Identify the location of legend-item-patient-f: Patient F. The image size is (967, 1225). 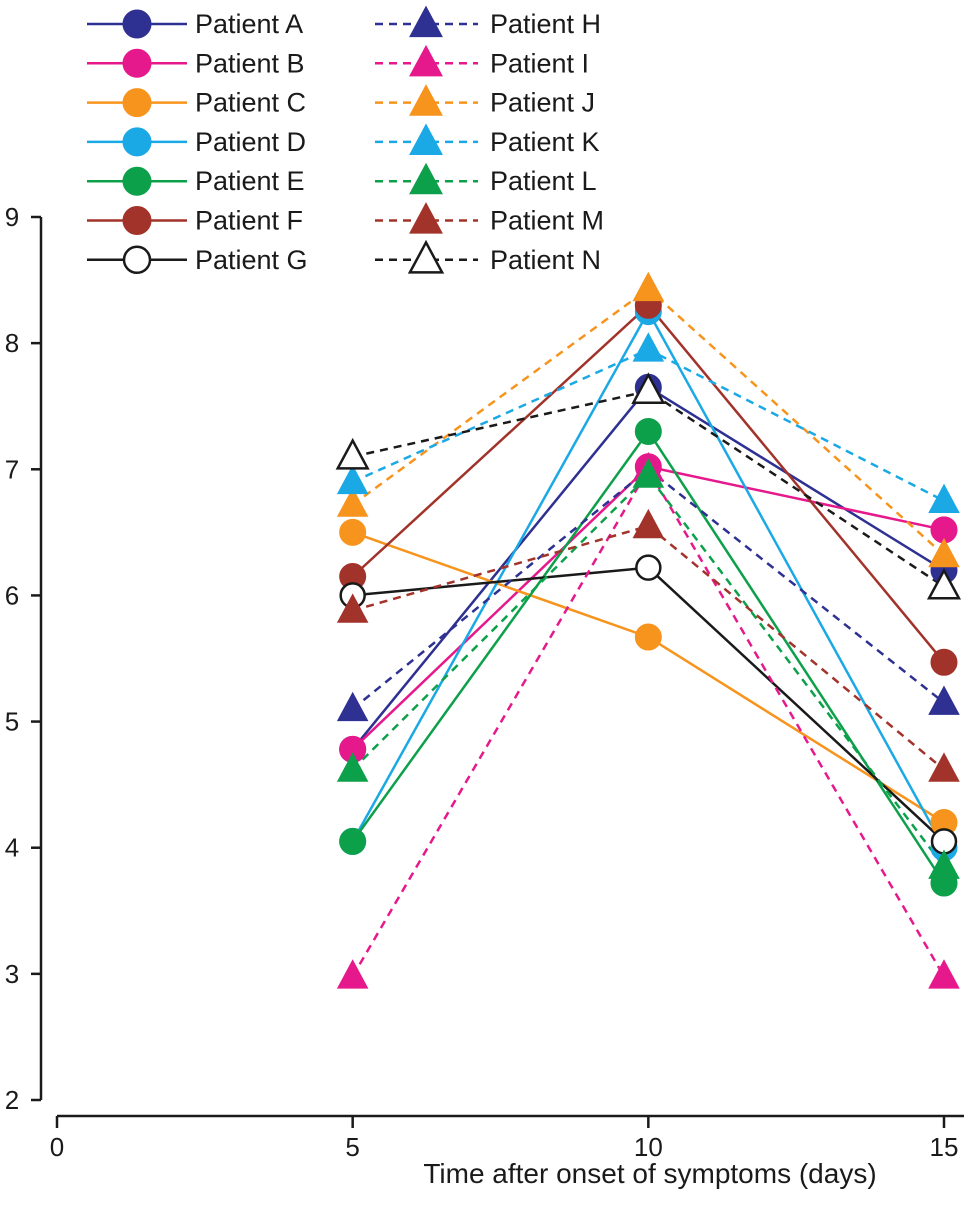
(195, 221).